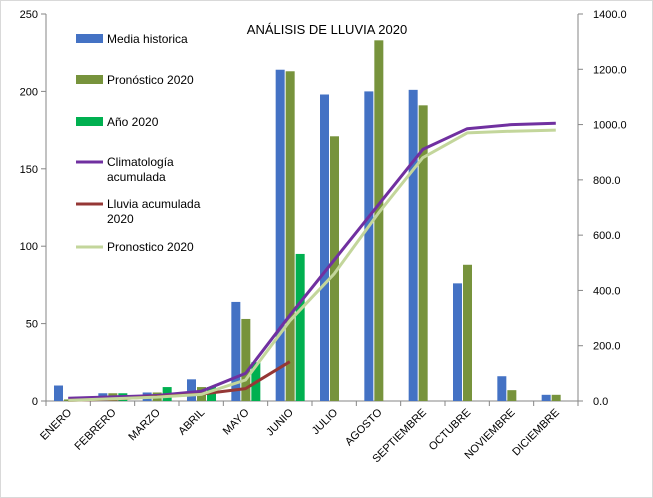 The image size is (653, 498). What do you see at coordinates (191, 422) in the screenshot?
I see `x-category-label: ABRIL` at bounding box center [191, 422].